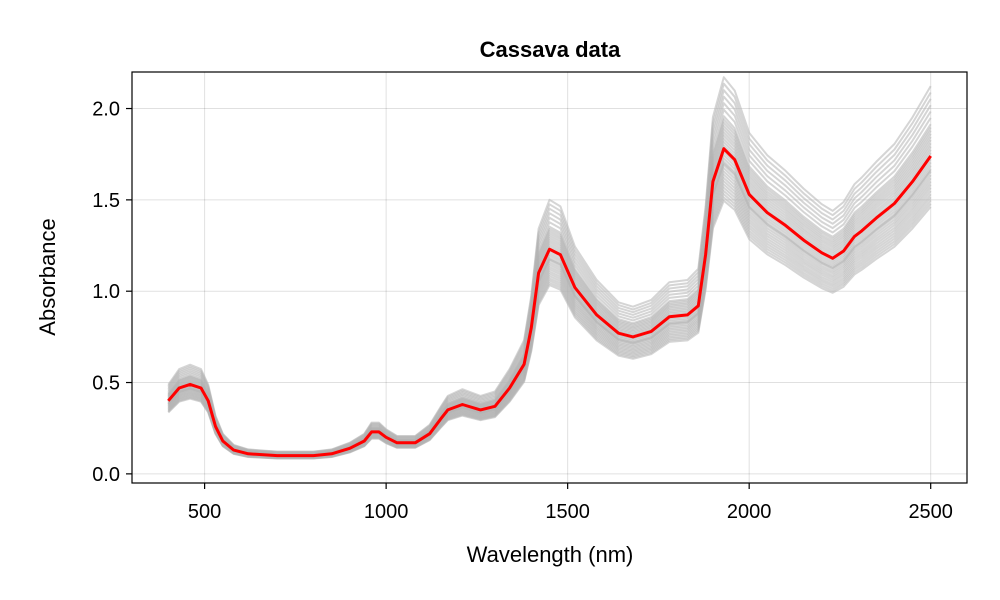  What do you see at coordinates (550, 49) in the screenshot?
I see `chart-title: Cassava data` at bounding box center [550, 49].